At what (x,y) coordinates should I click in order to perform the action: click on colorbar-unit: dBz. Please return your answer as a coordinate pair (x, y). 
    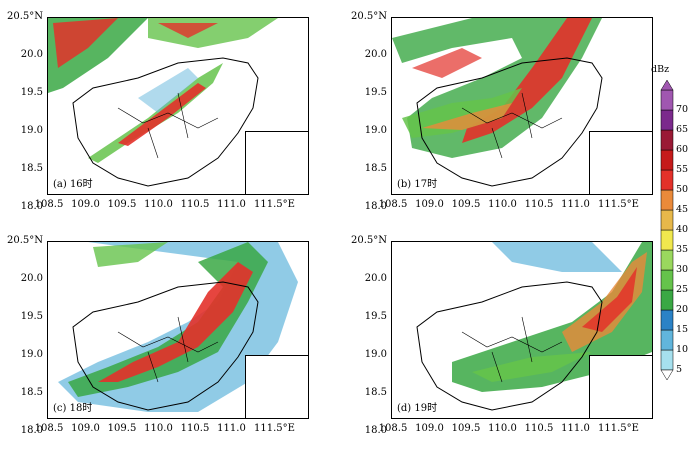
    Looking at the image, I should click on (660, 69).